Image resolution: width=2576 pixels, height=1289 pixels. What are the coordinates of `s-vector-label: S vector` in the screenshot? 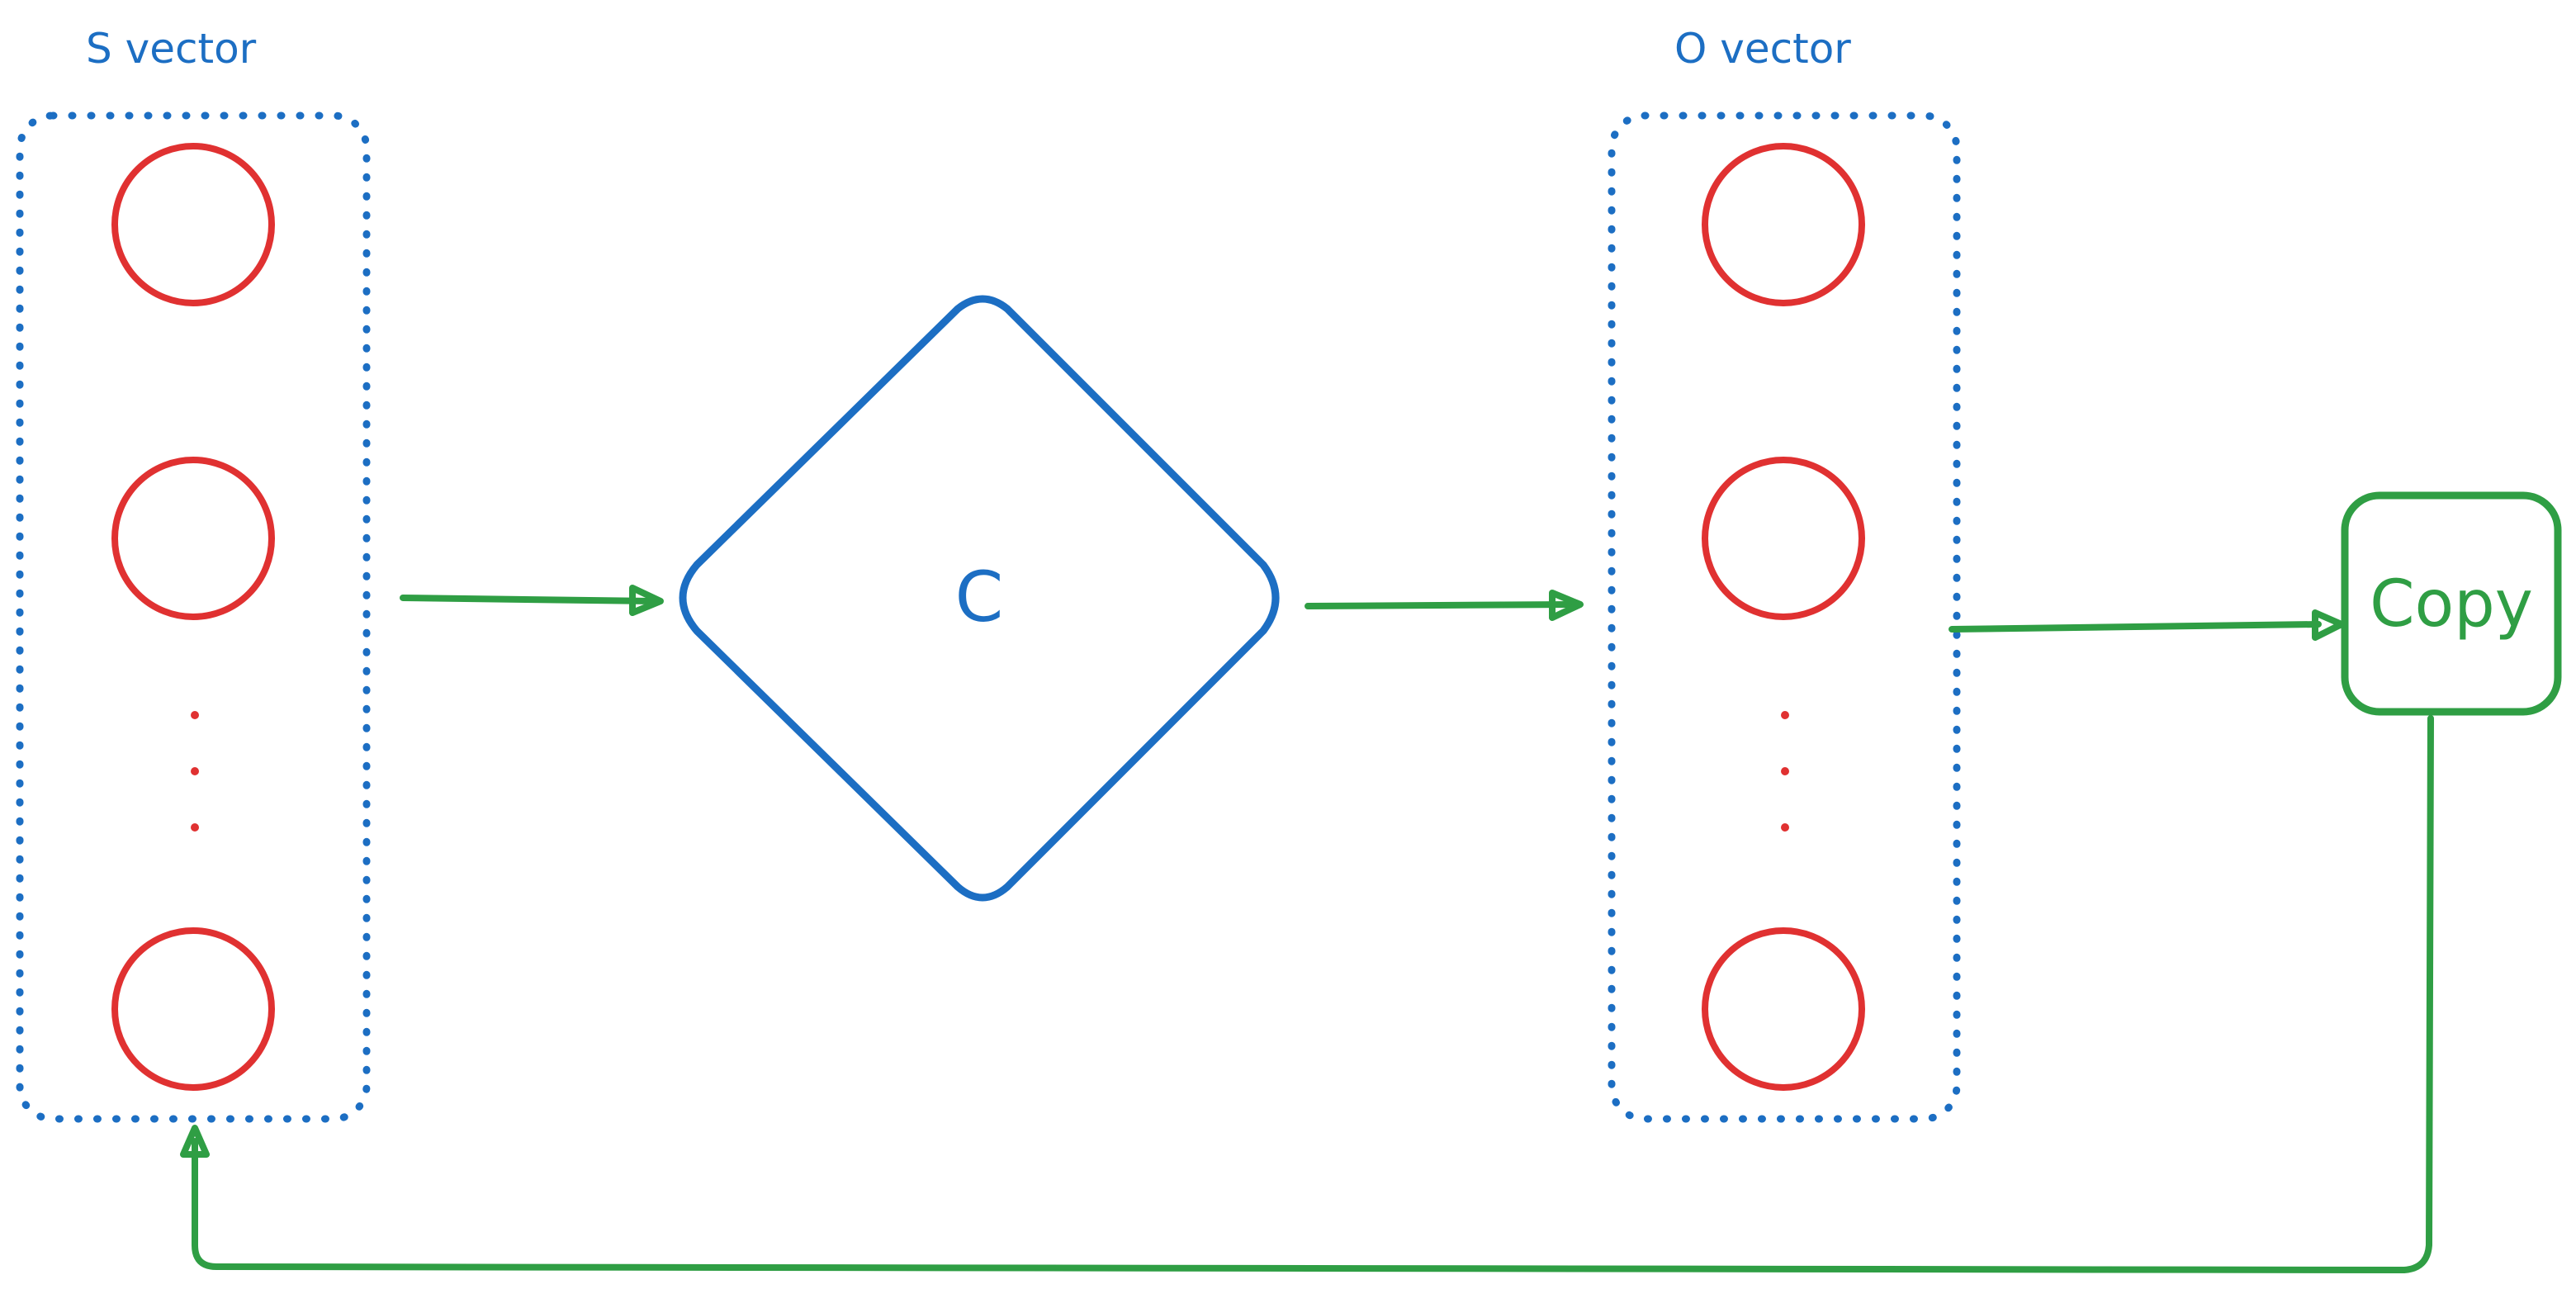 It's located at (171, 49).